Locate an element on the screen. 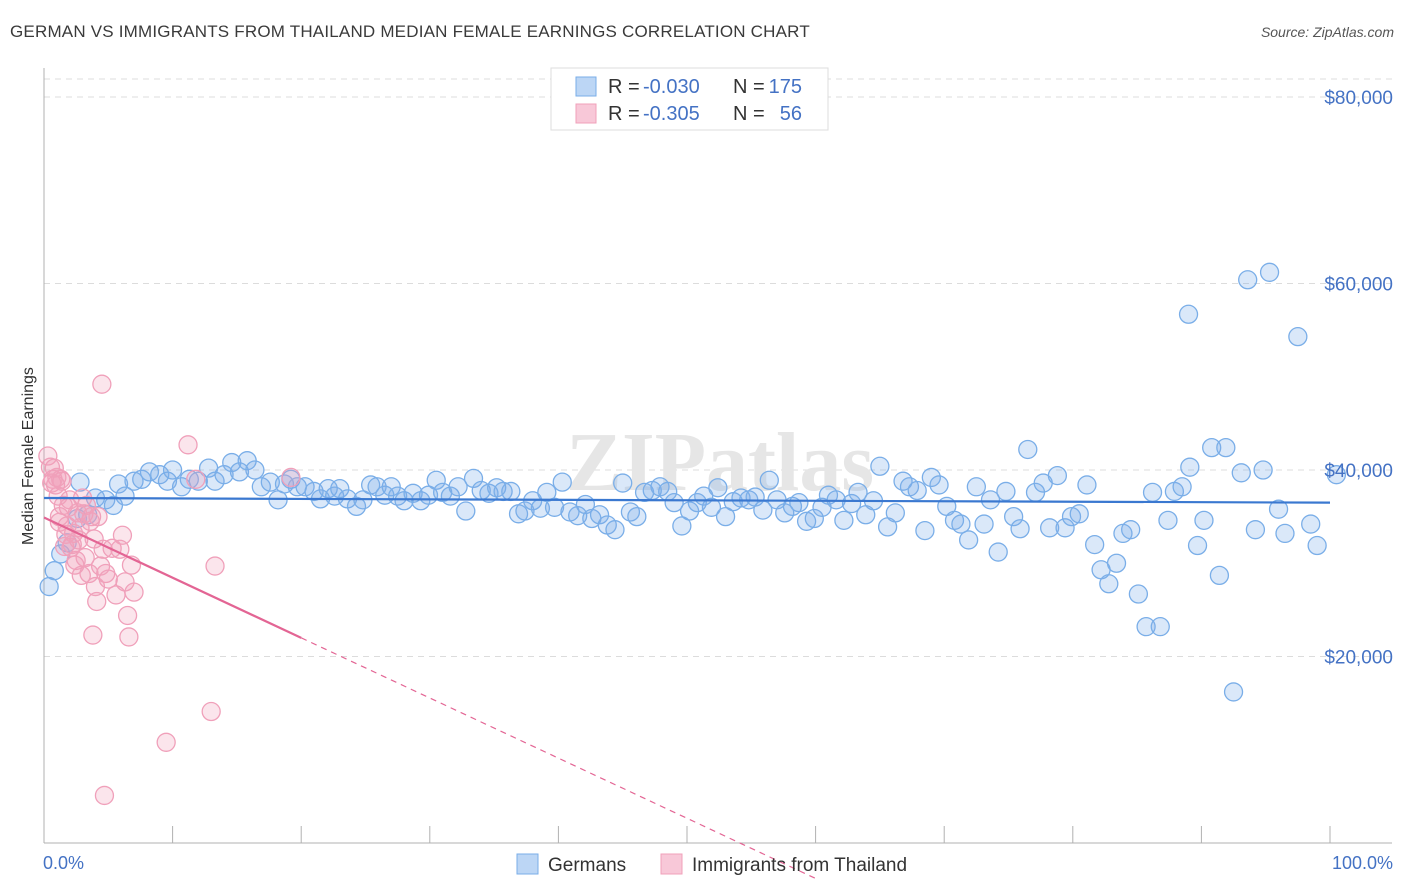  legend-box is located at coordinates (689, 99).